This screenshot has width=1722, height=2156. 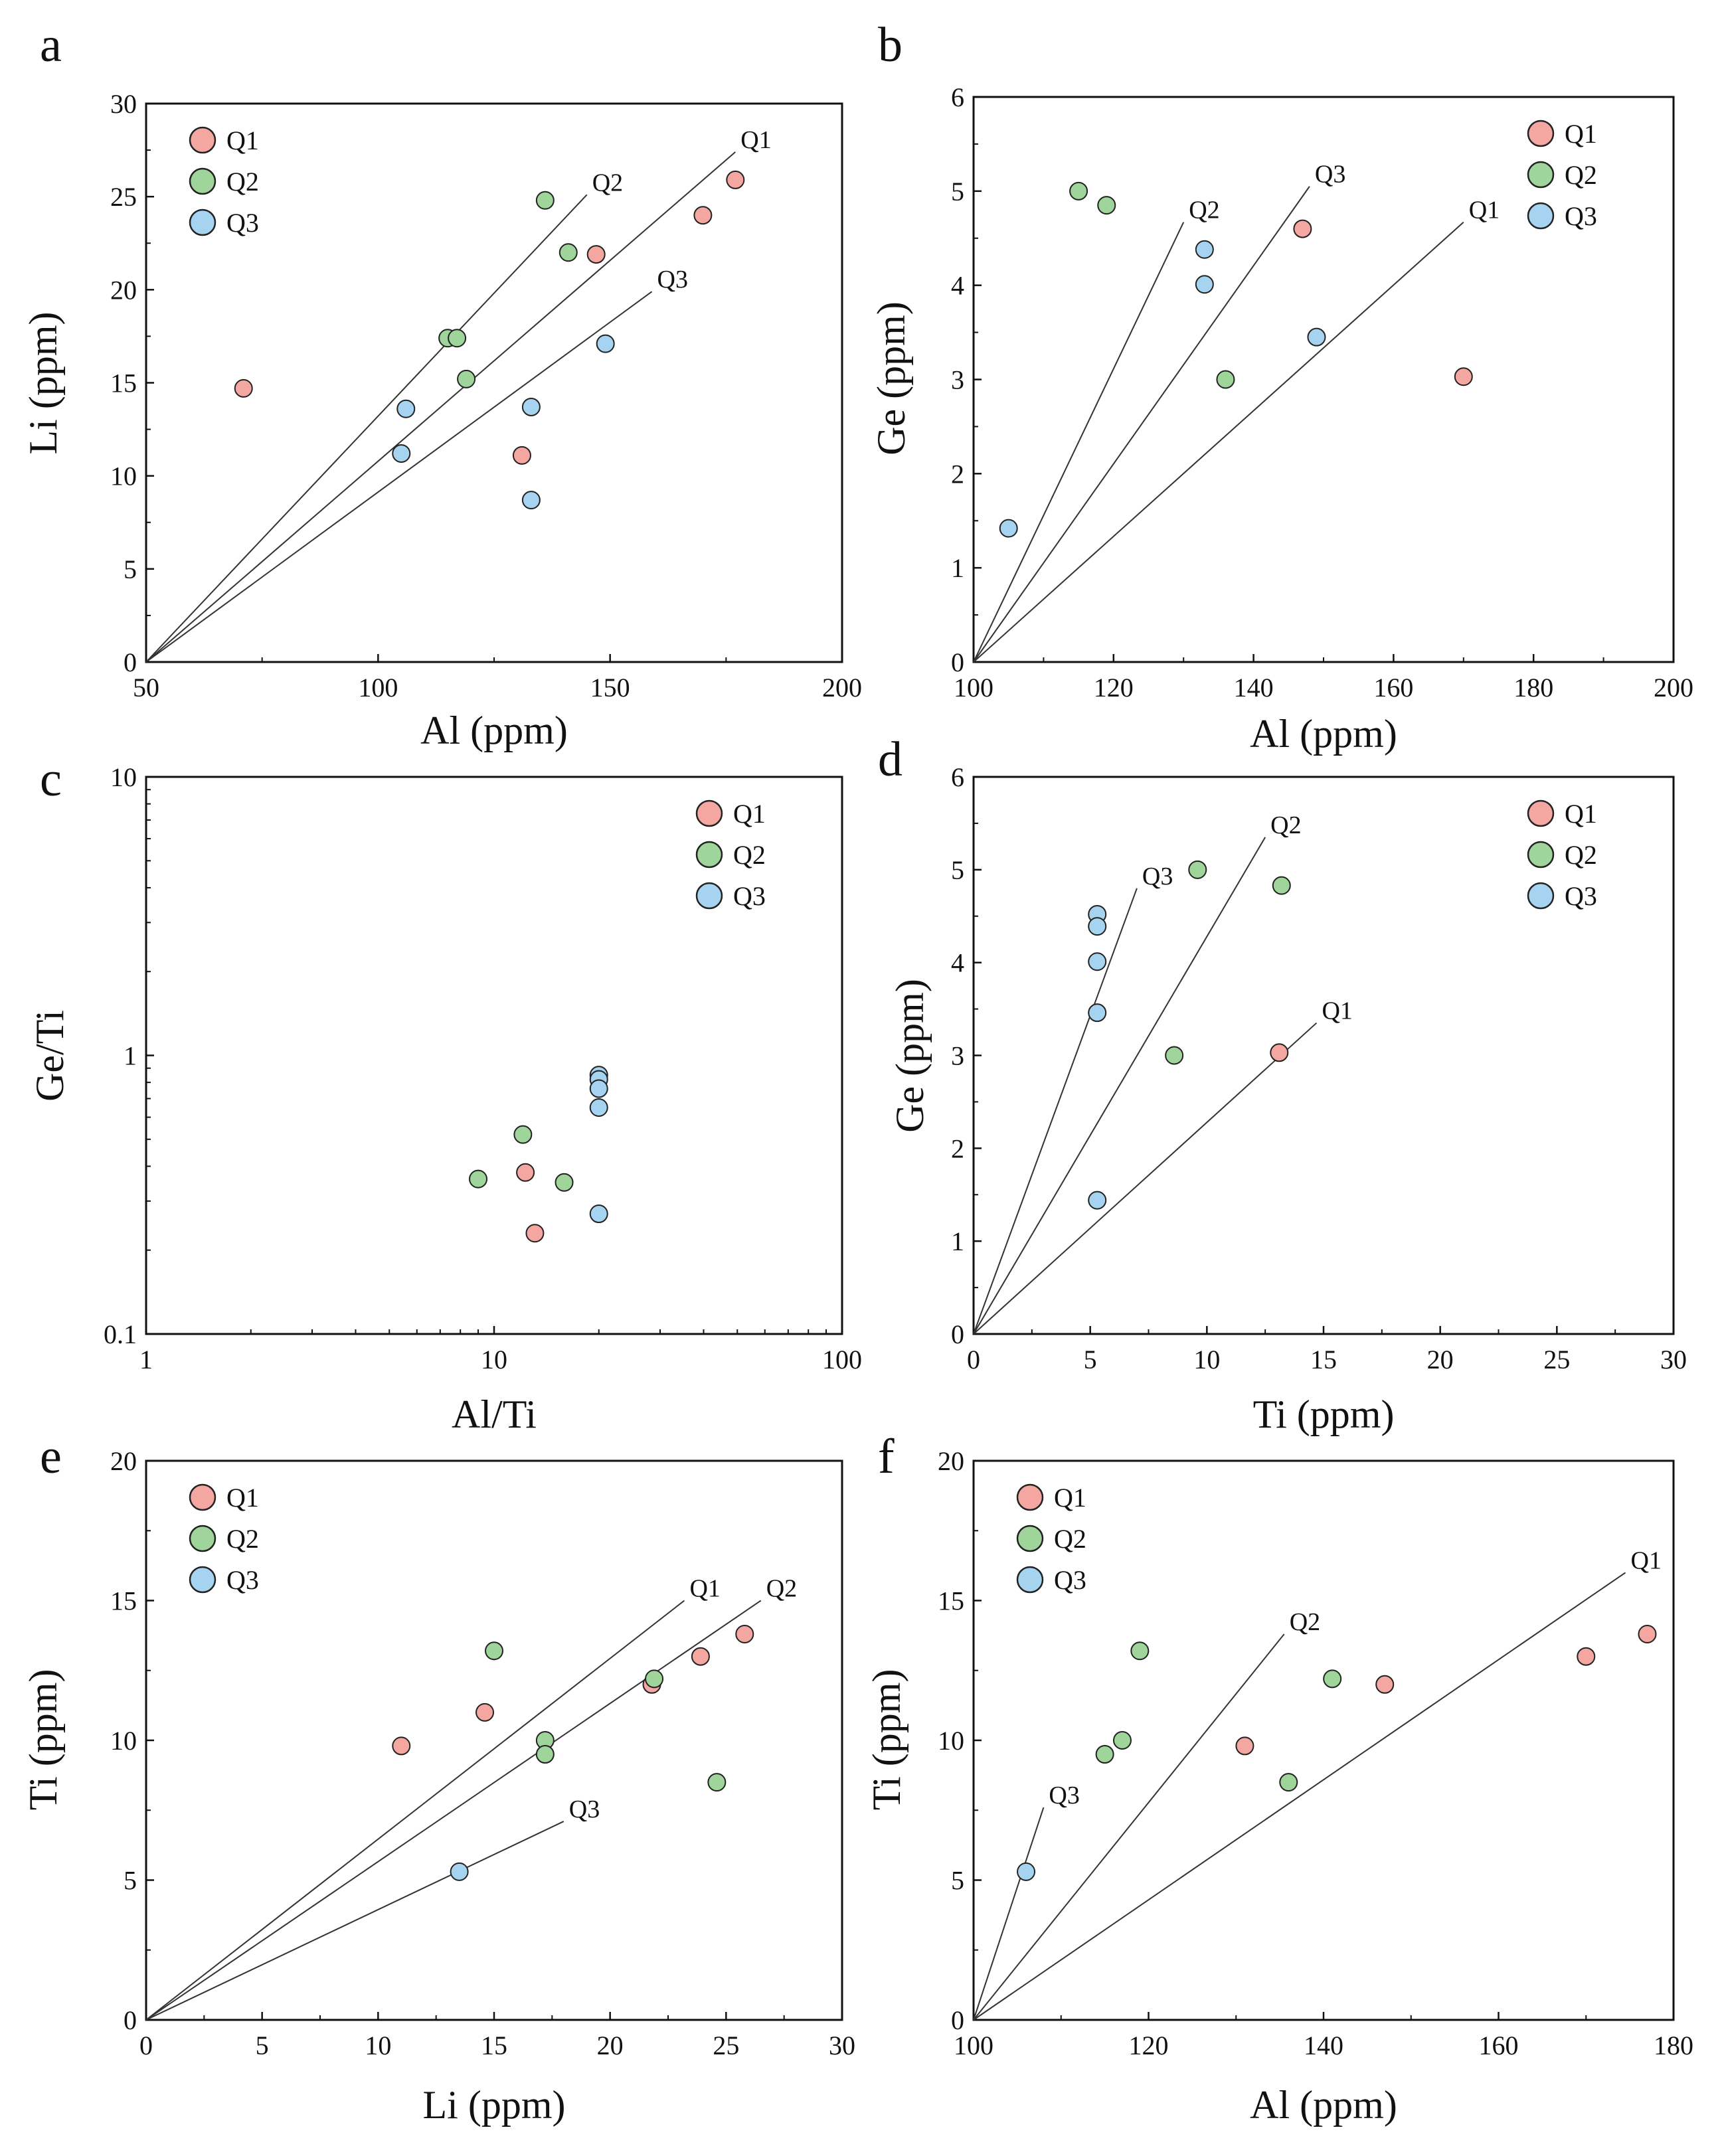 I want to click on y-tick-label: 0.1, so click(x=121, y=1334).